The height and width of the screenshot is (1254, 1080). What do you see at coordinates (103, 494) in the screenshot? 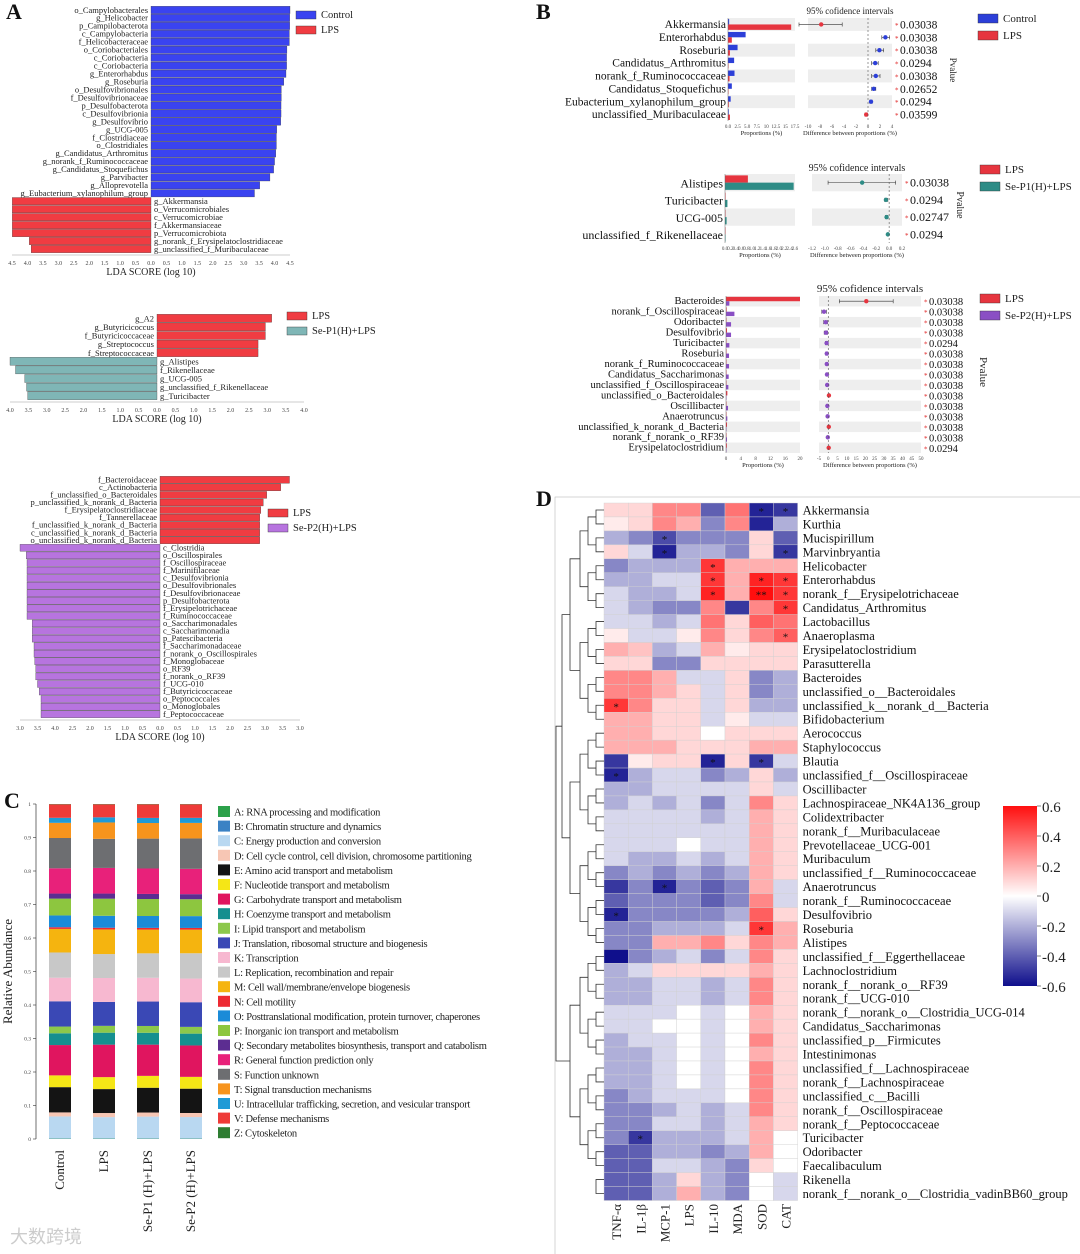
I see `lda-bar-label: f_unclassified_o_Bacteroidales` at bounding box center [103, 494].